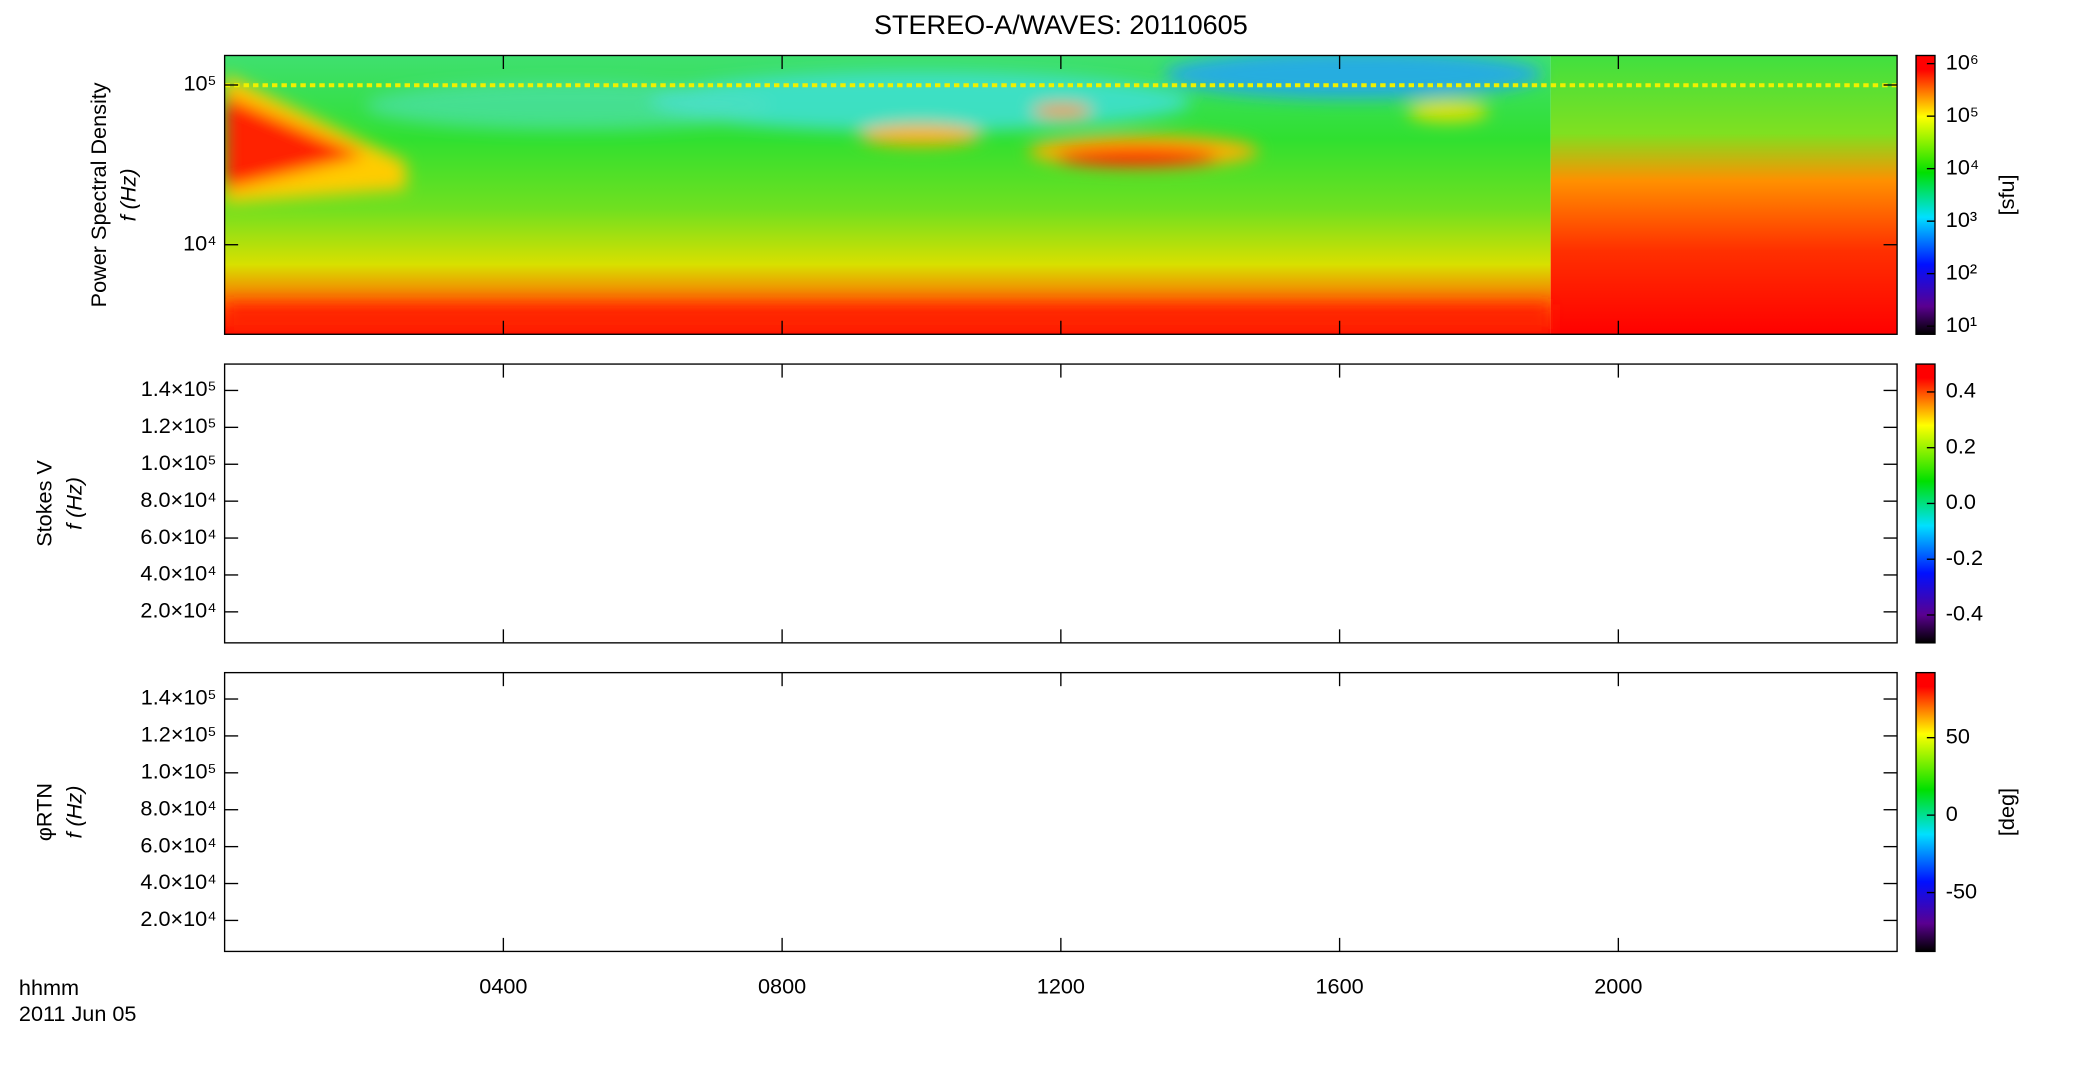 The image size is (2096, 1080). I want to click on y-tick-label: 10⁴, so click(199, 242).